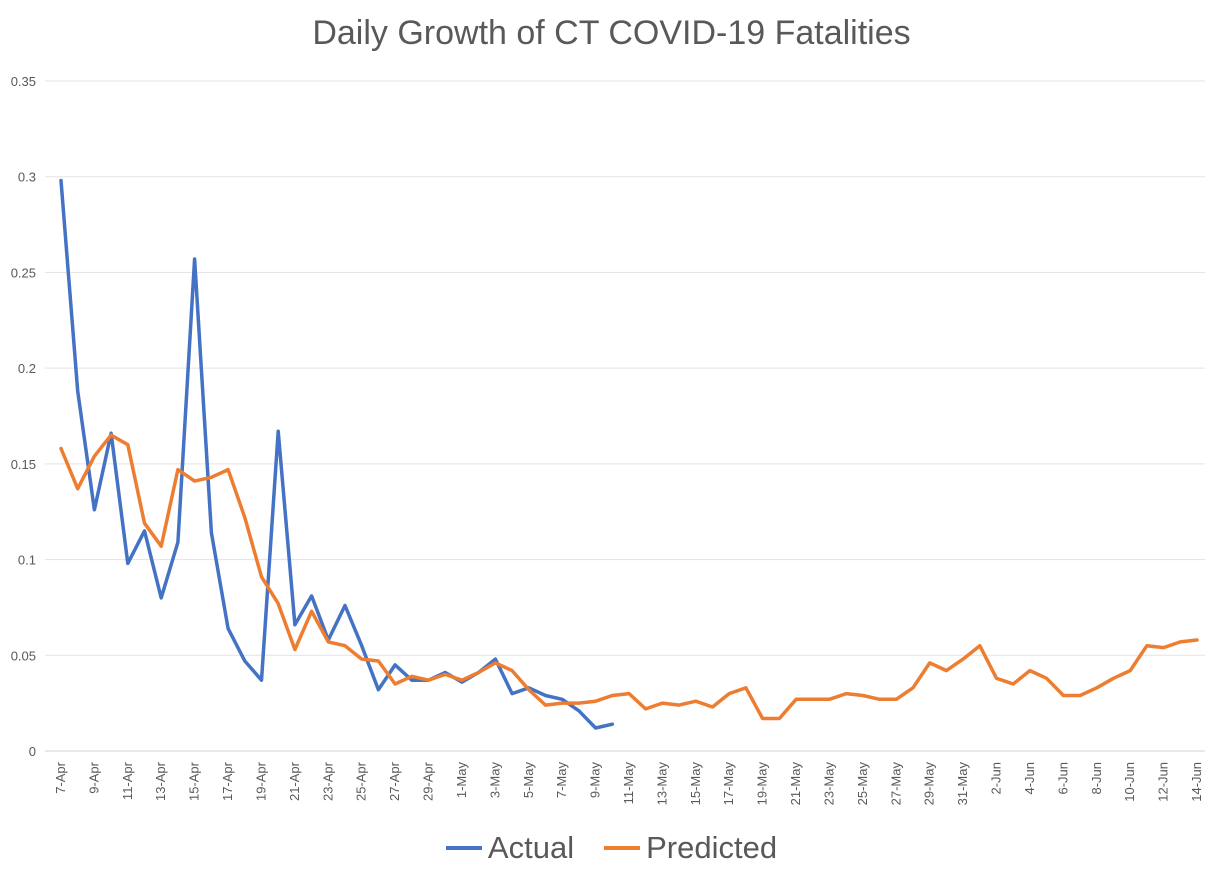 The height and width of the screenshot is (882, 1223). I want to click on x-tick-label-11: 29-Apr, so click(428, 781).